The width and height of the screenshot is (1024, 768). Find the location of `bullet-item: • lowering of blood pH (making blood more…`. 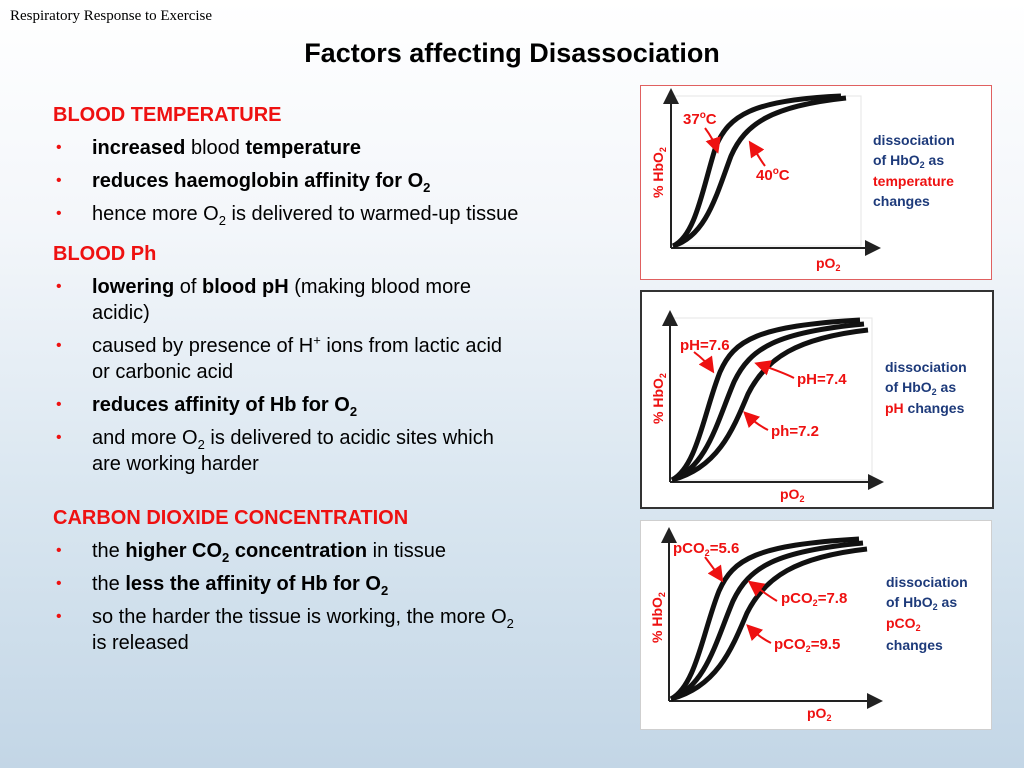

bullet-item: • lowering of blood pH (making blood more… is located at coordinates (288, 300).